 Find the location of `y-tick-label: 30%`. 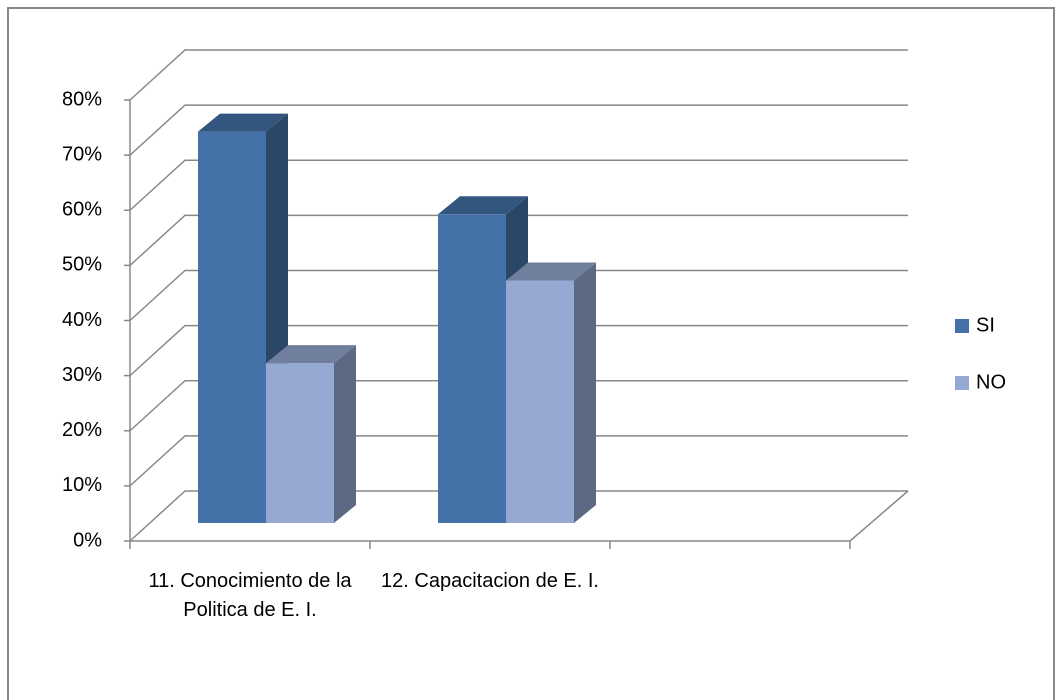

y-tick-label: 30% is located at coordinates (82, 375).